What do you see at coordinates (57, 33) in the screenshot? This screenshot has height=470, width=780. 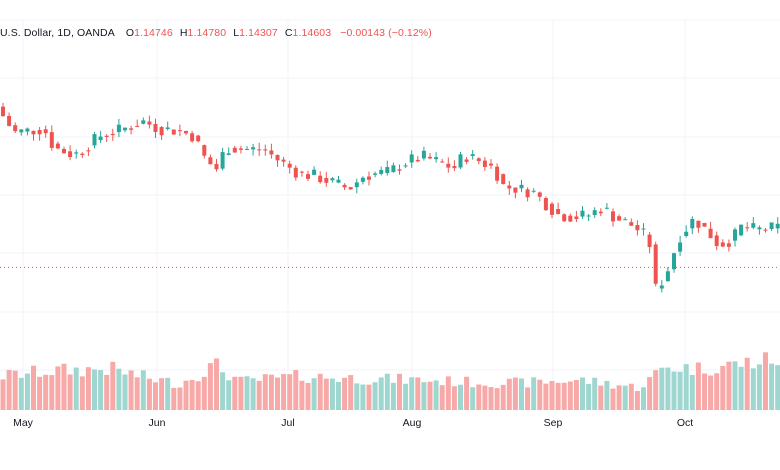 I see `symbol-text: U.S. Dollar, 1D, OANDA` at bounding box center [57, 33].